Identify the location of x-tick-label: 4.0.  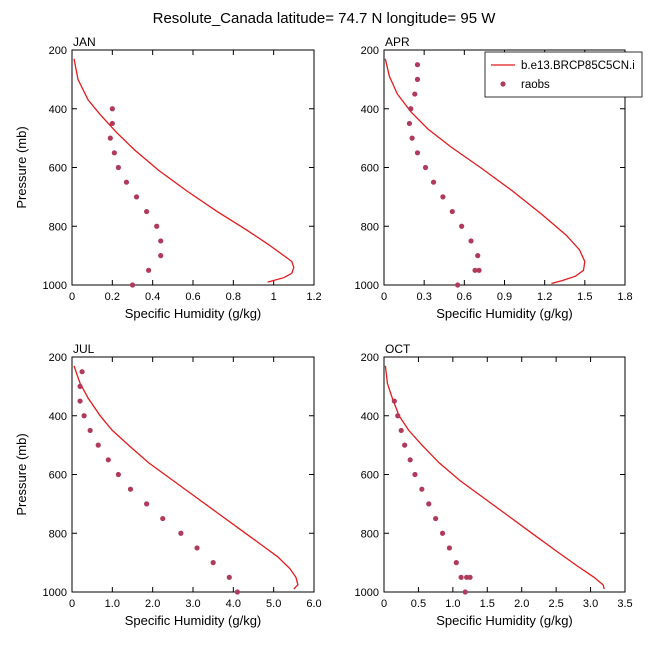
(233, 604).